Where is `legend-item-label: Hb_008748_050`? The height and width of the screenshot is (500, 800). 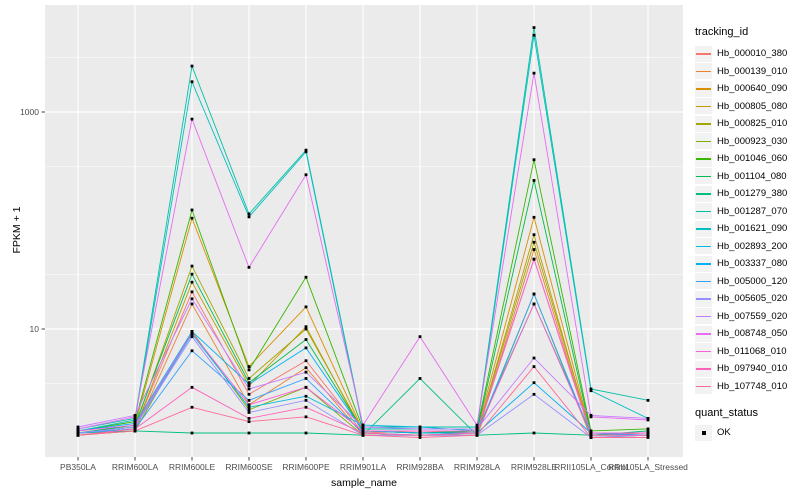
legend-item-label: Hb_008748_050 is located at coordinates (752, 334).